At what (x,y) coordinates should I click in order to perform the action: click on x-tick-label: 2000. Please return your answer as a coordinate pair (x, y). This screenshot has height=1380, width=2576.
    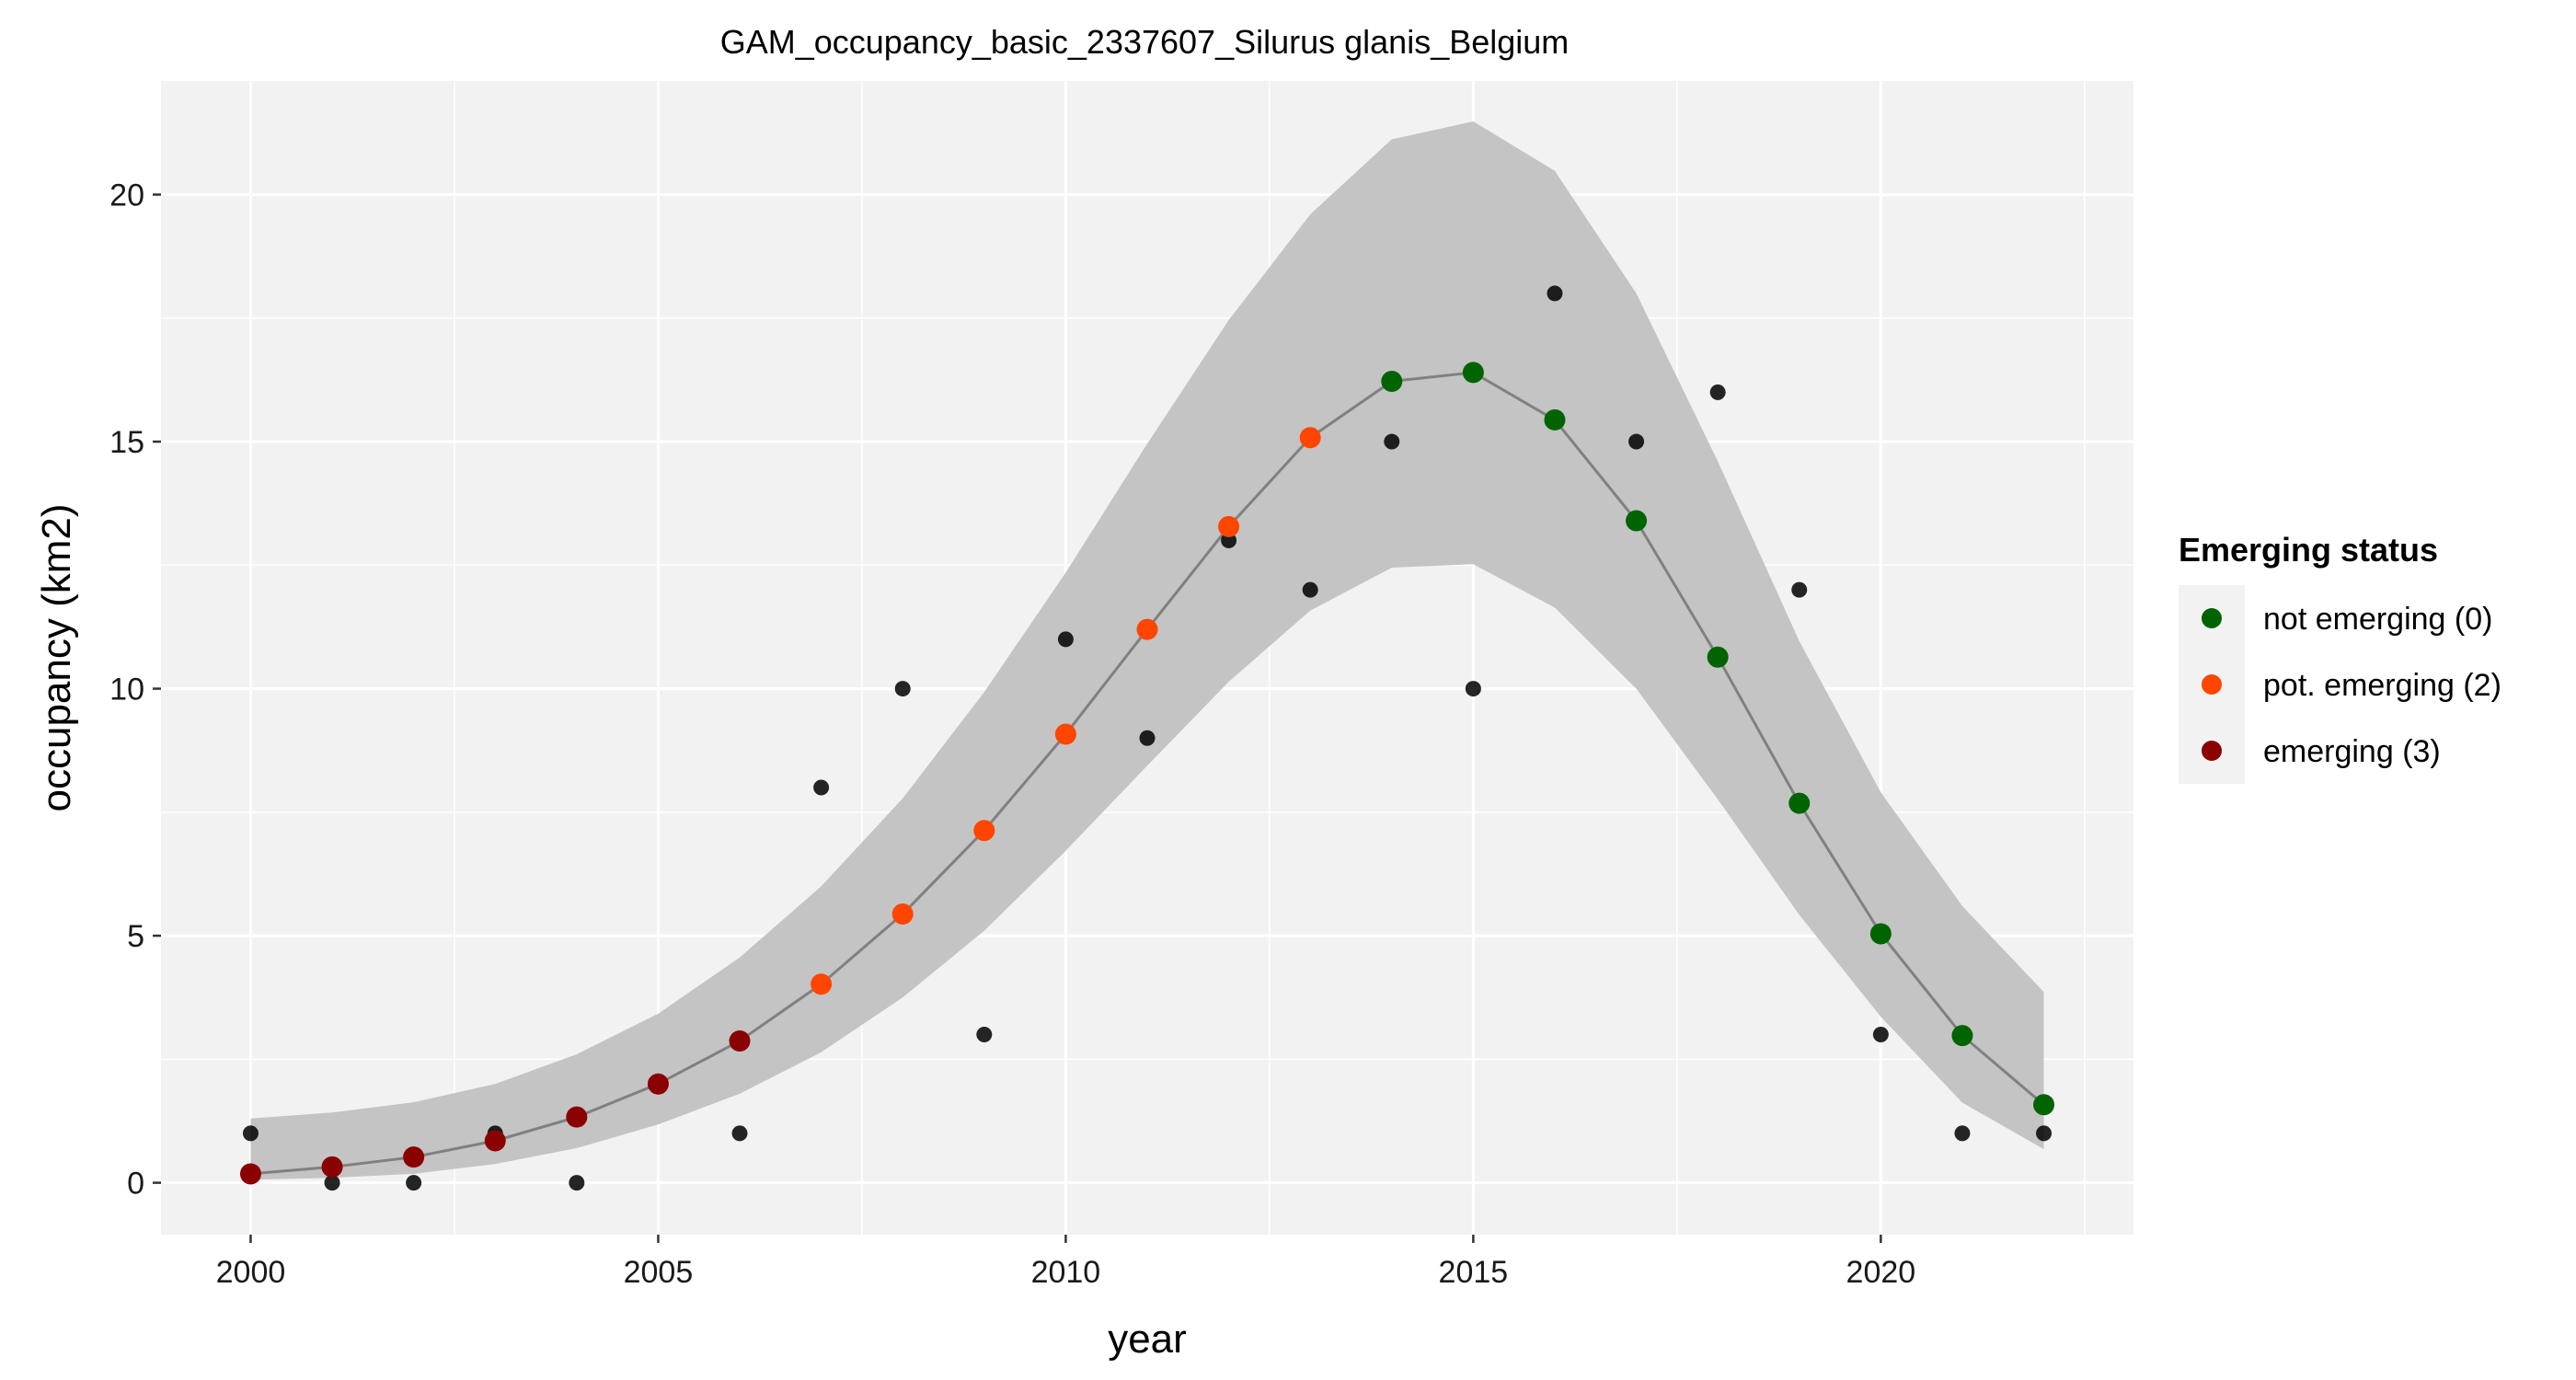
    Looking at the image, I should click on (251, 1272).